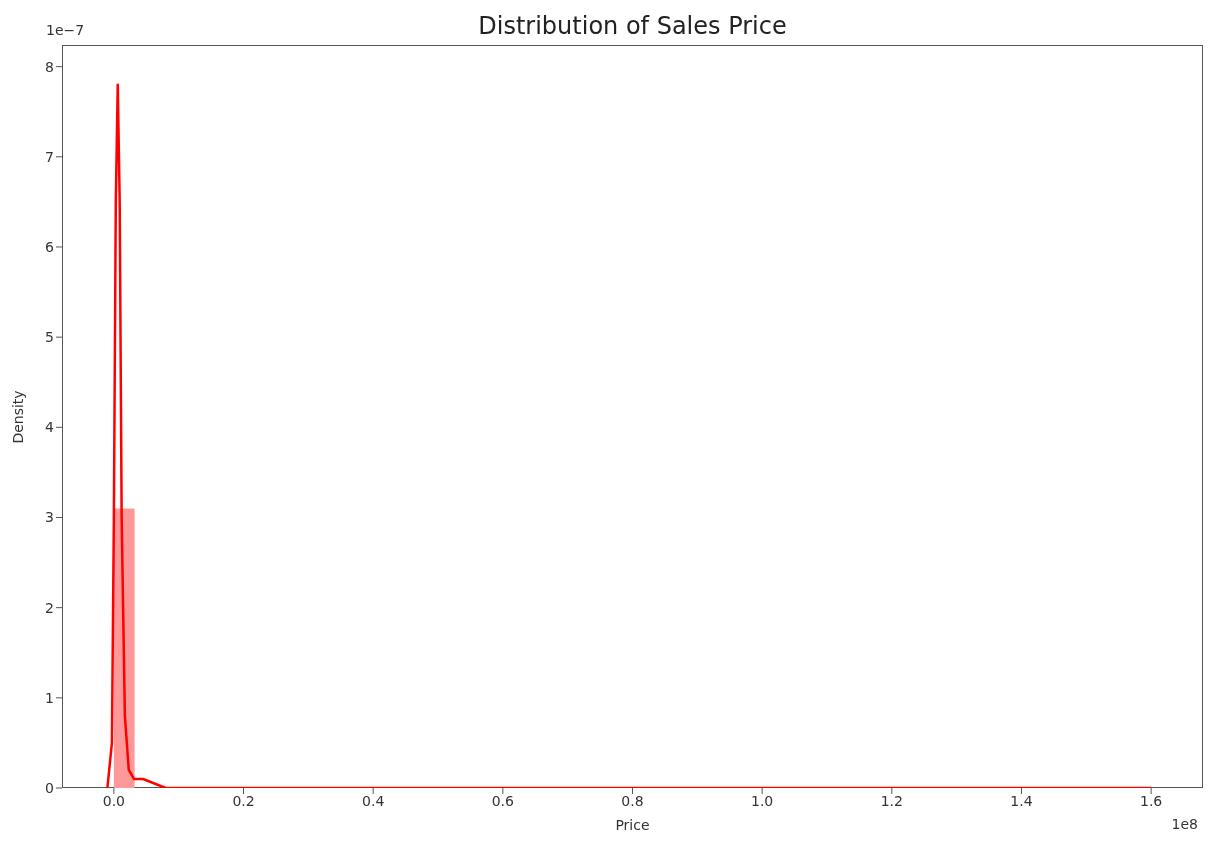 This screenshot has width=1212, height=844. I want to click on y-tick-label: 7, so click(49, 156).